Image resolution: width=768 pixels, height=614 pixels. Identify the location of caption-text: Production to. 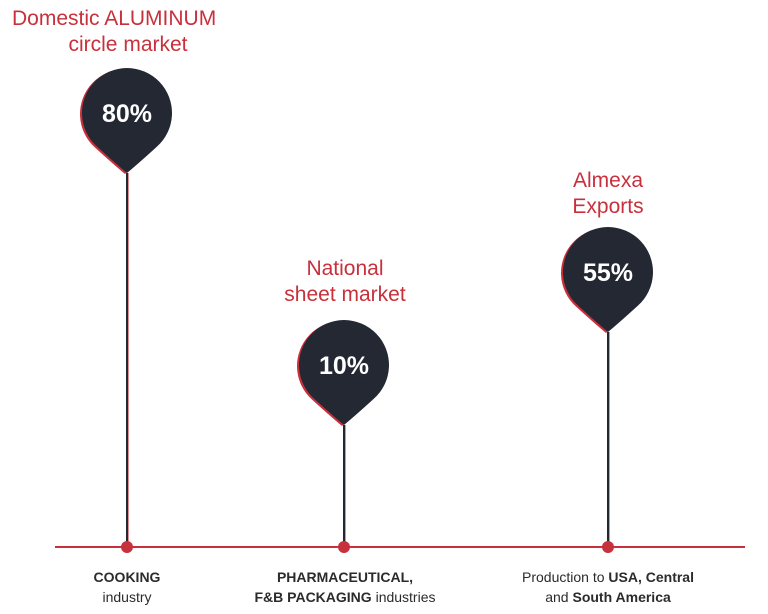
(565, 577).